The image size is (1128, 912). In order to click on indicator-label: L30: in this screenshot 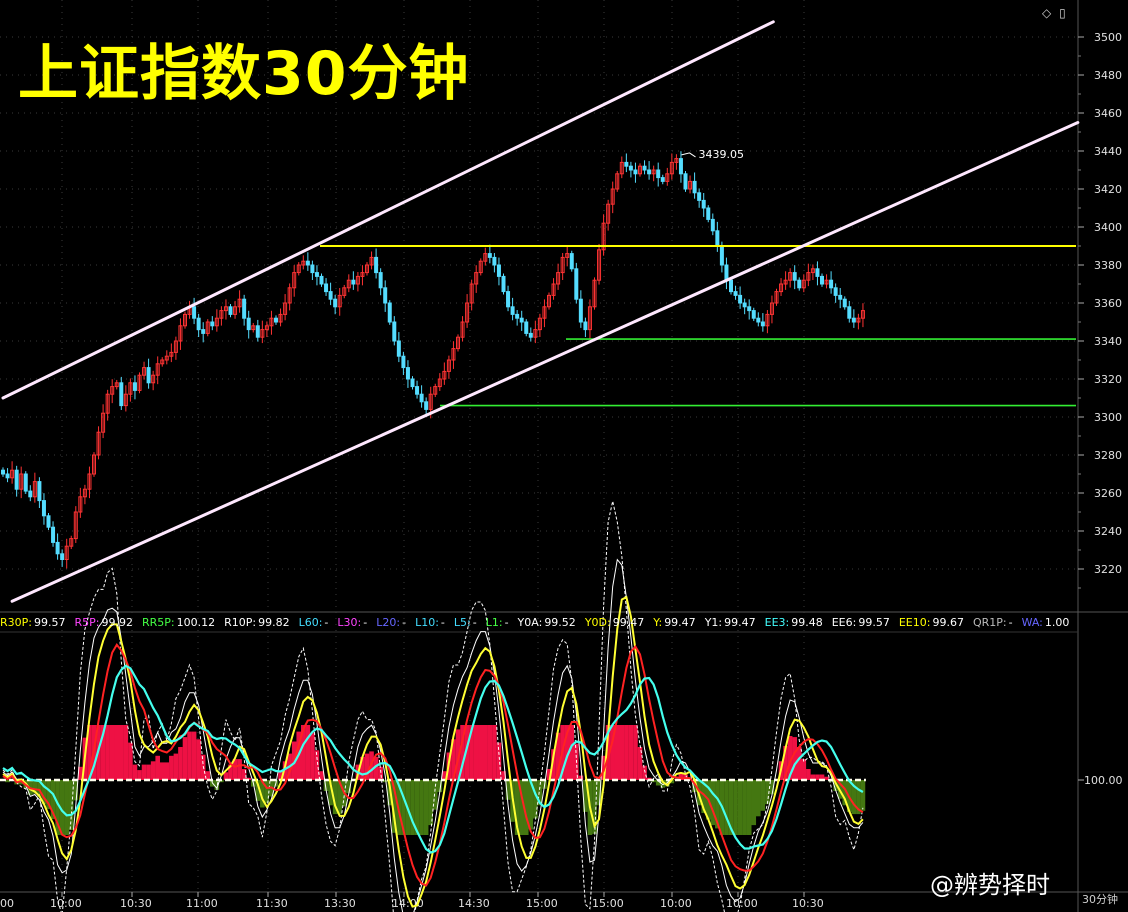, I will do `click(349, 622)`.